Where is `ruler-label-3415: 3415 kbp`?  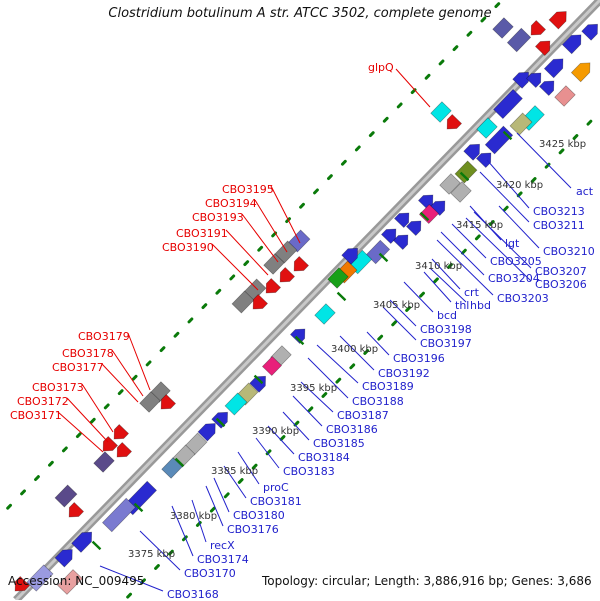
ruler-label-3415: 3415 kbp is located at coordinates (480, 225).